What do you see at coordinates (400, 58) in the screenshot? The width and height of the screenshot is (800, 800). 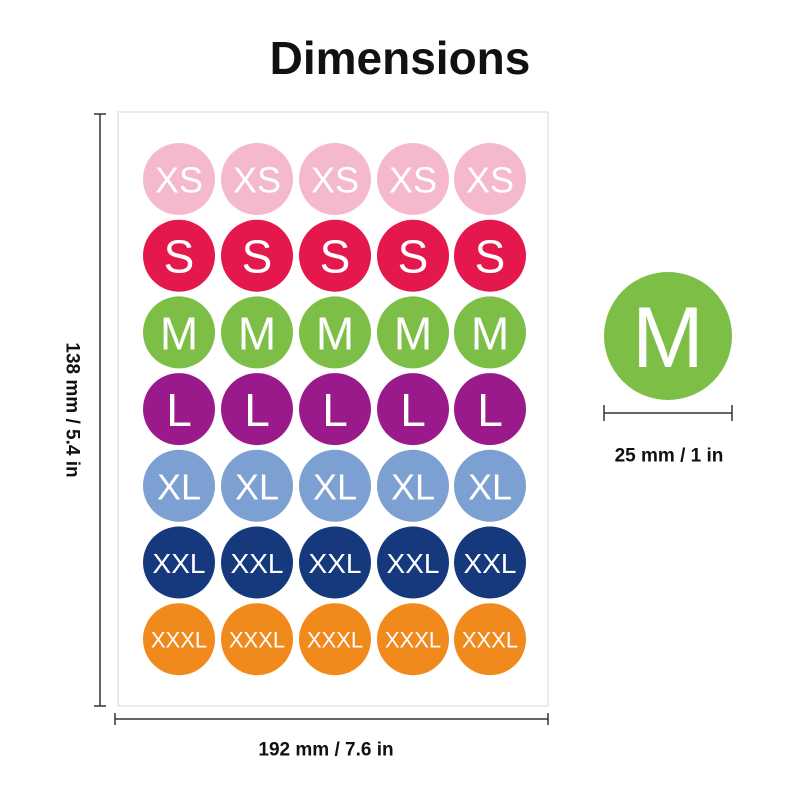 I see `title: Dimensions` at bounding box center [400, 58].